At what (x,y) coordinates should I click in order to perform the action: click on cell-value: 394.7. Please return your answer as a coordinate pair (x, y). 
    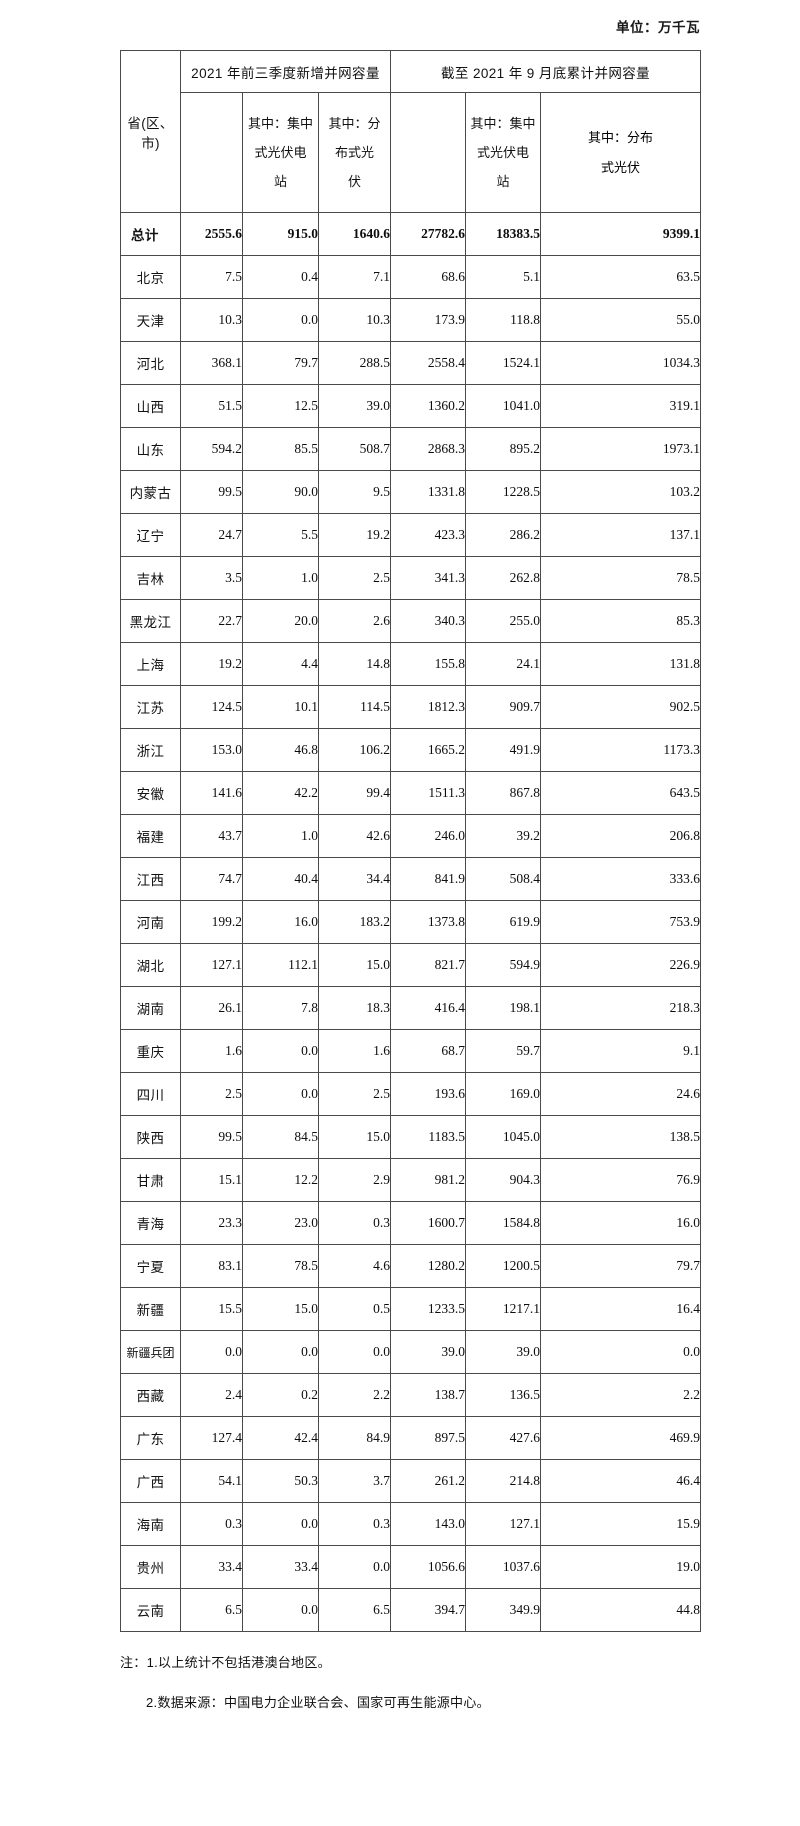
    Looking at the image, I should click on (428, 1610).